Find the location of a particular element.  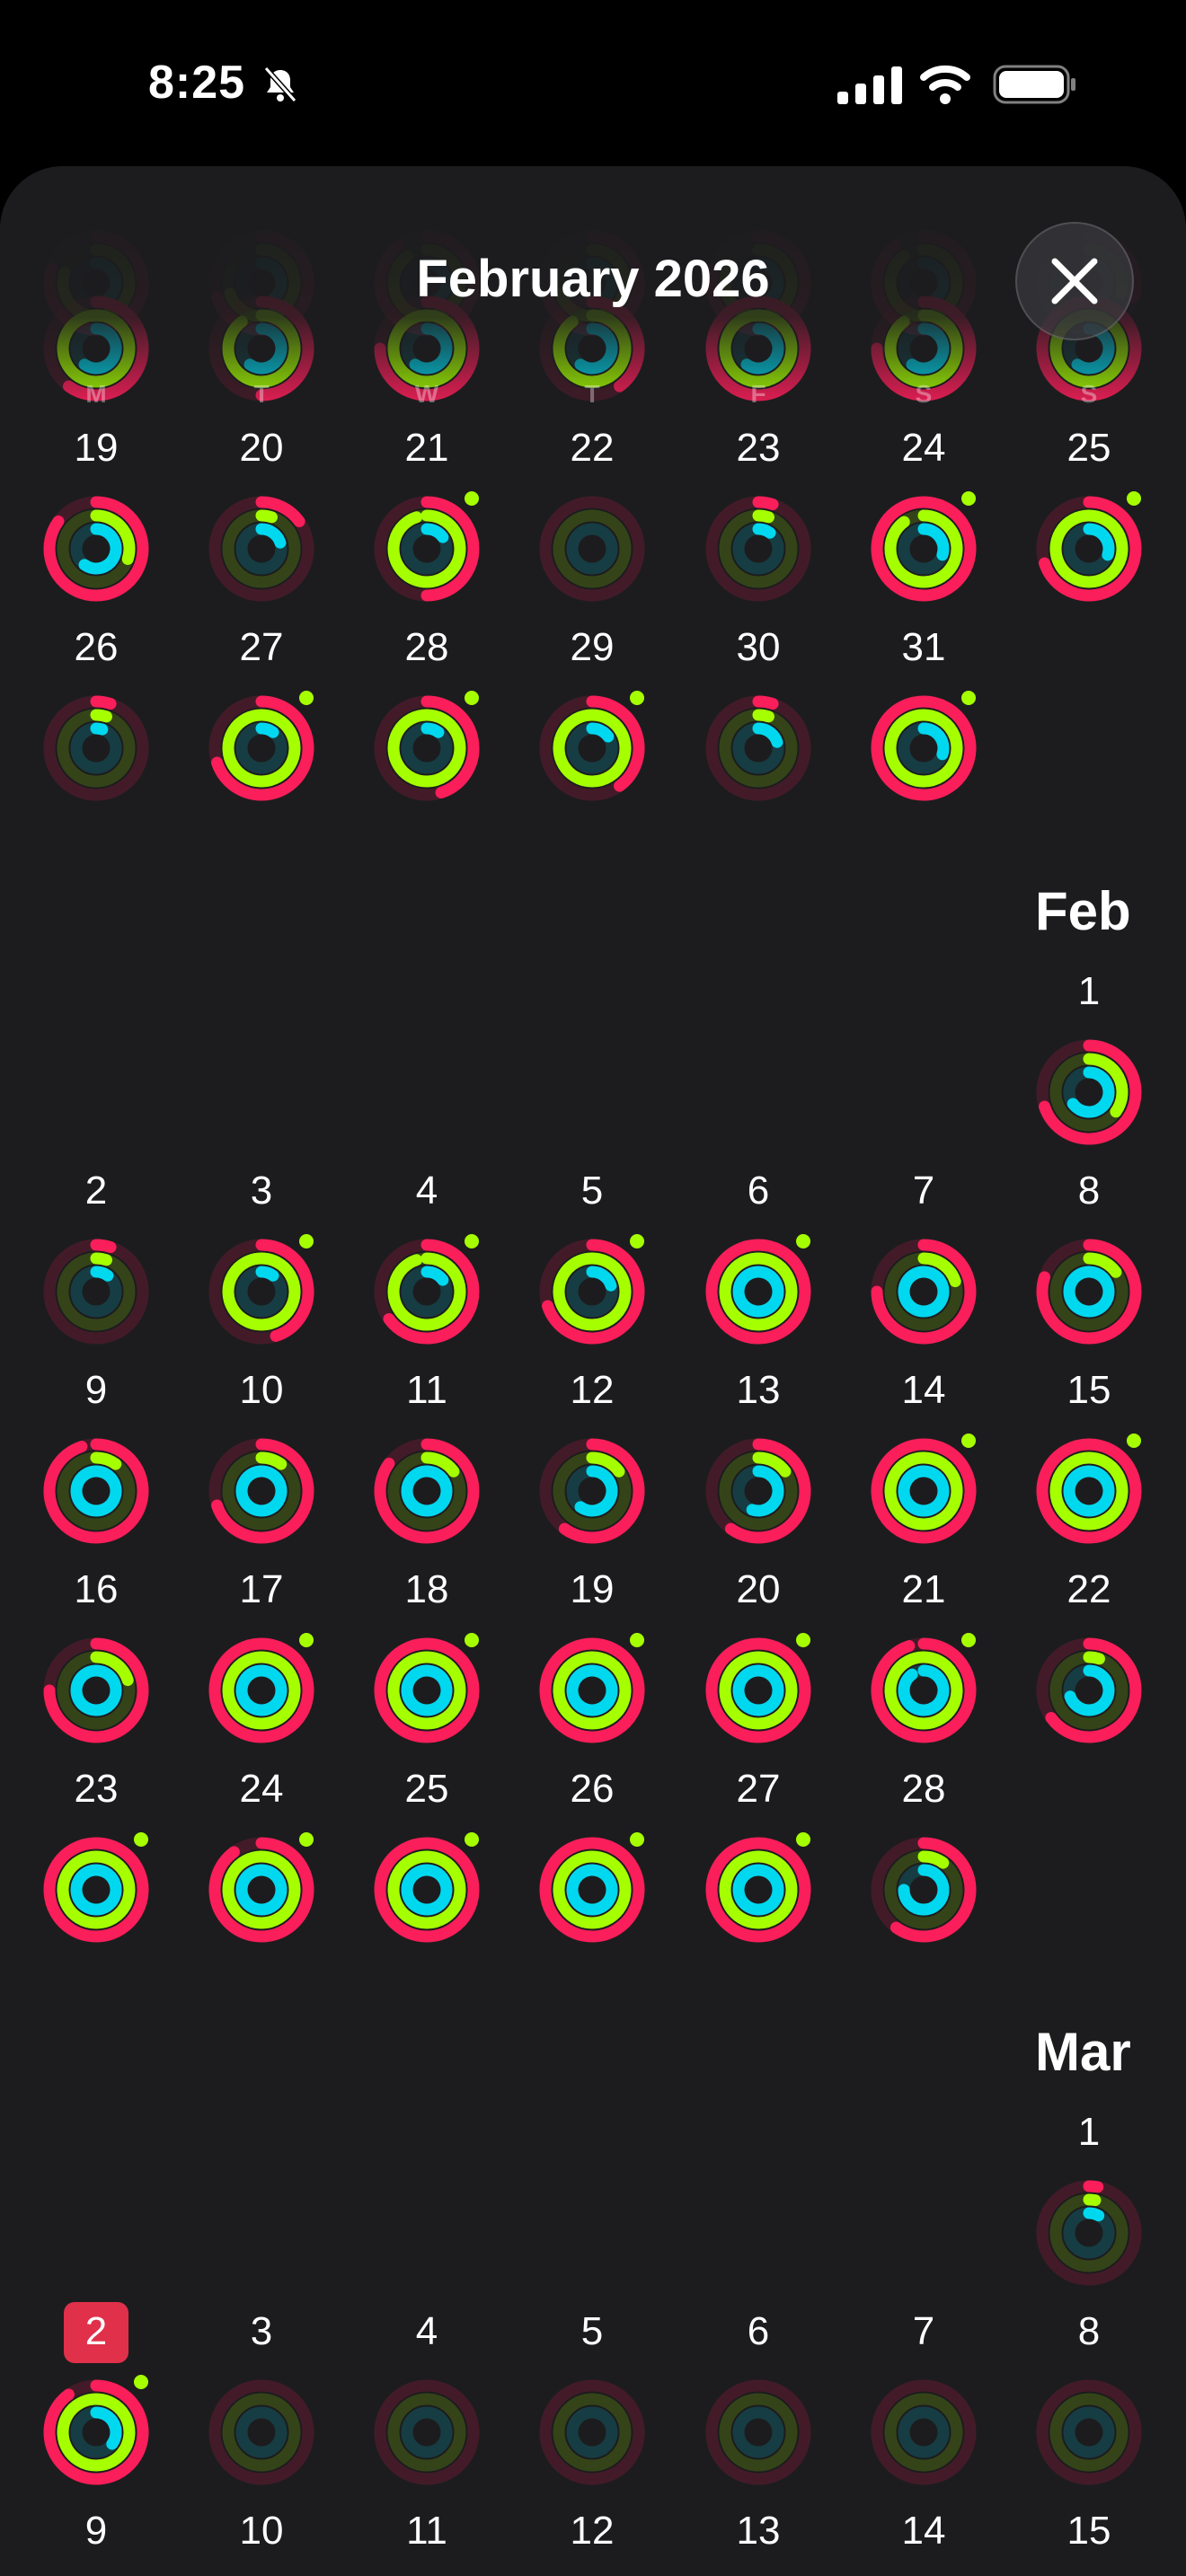

day-number: 28 is located at coordinates (426, 647).